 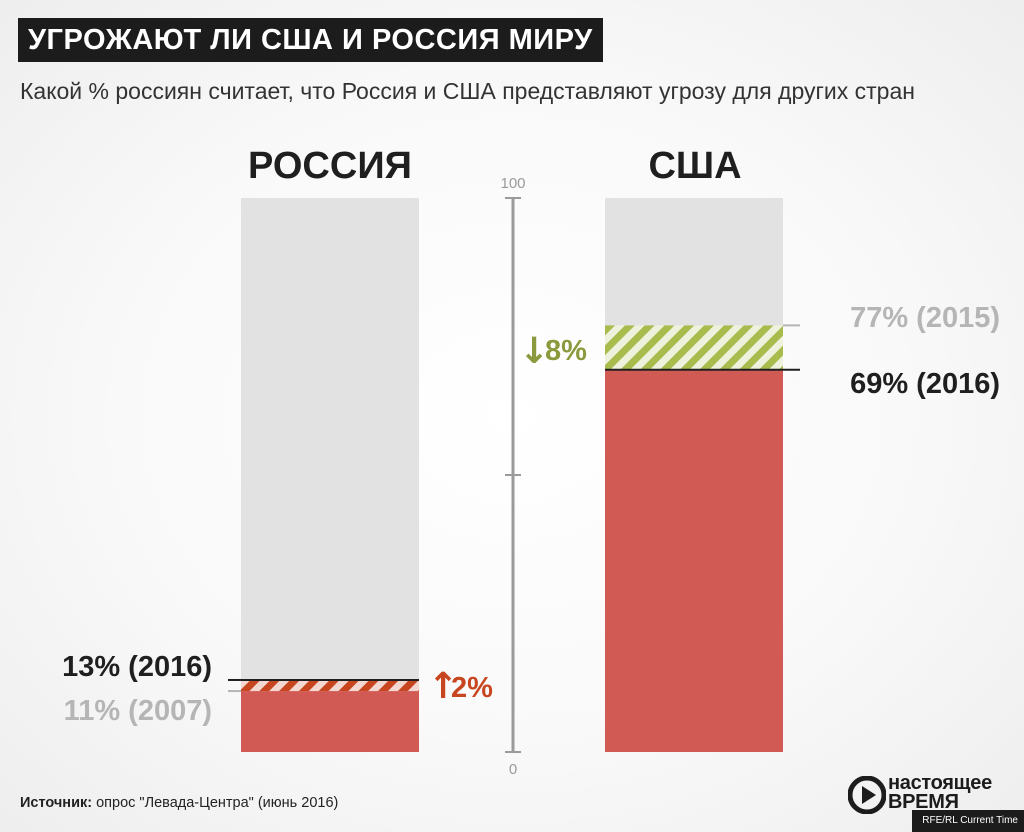 What do you see at coordinates (56, 803) in the screenshot?
I see `source-label: Источник:` at bounding box center [56, 803].